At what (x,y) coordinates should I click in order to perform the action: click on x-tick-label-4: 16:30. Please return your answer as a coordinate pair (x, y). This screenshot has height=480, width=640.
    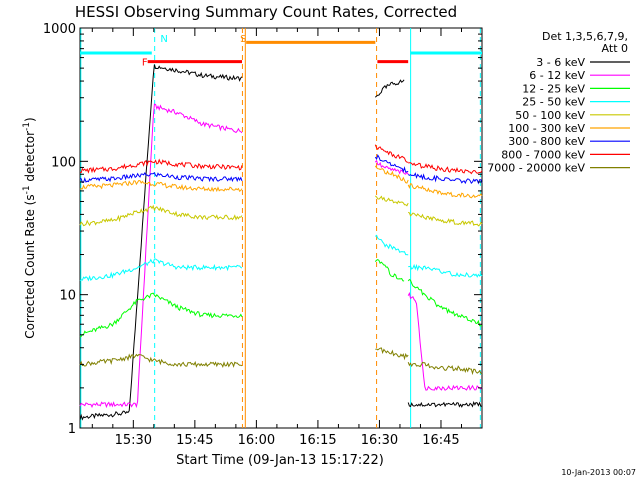
    Looking at the image, I should click on (379, 440).